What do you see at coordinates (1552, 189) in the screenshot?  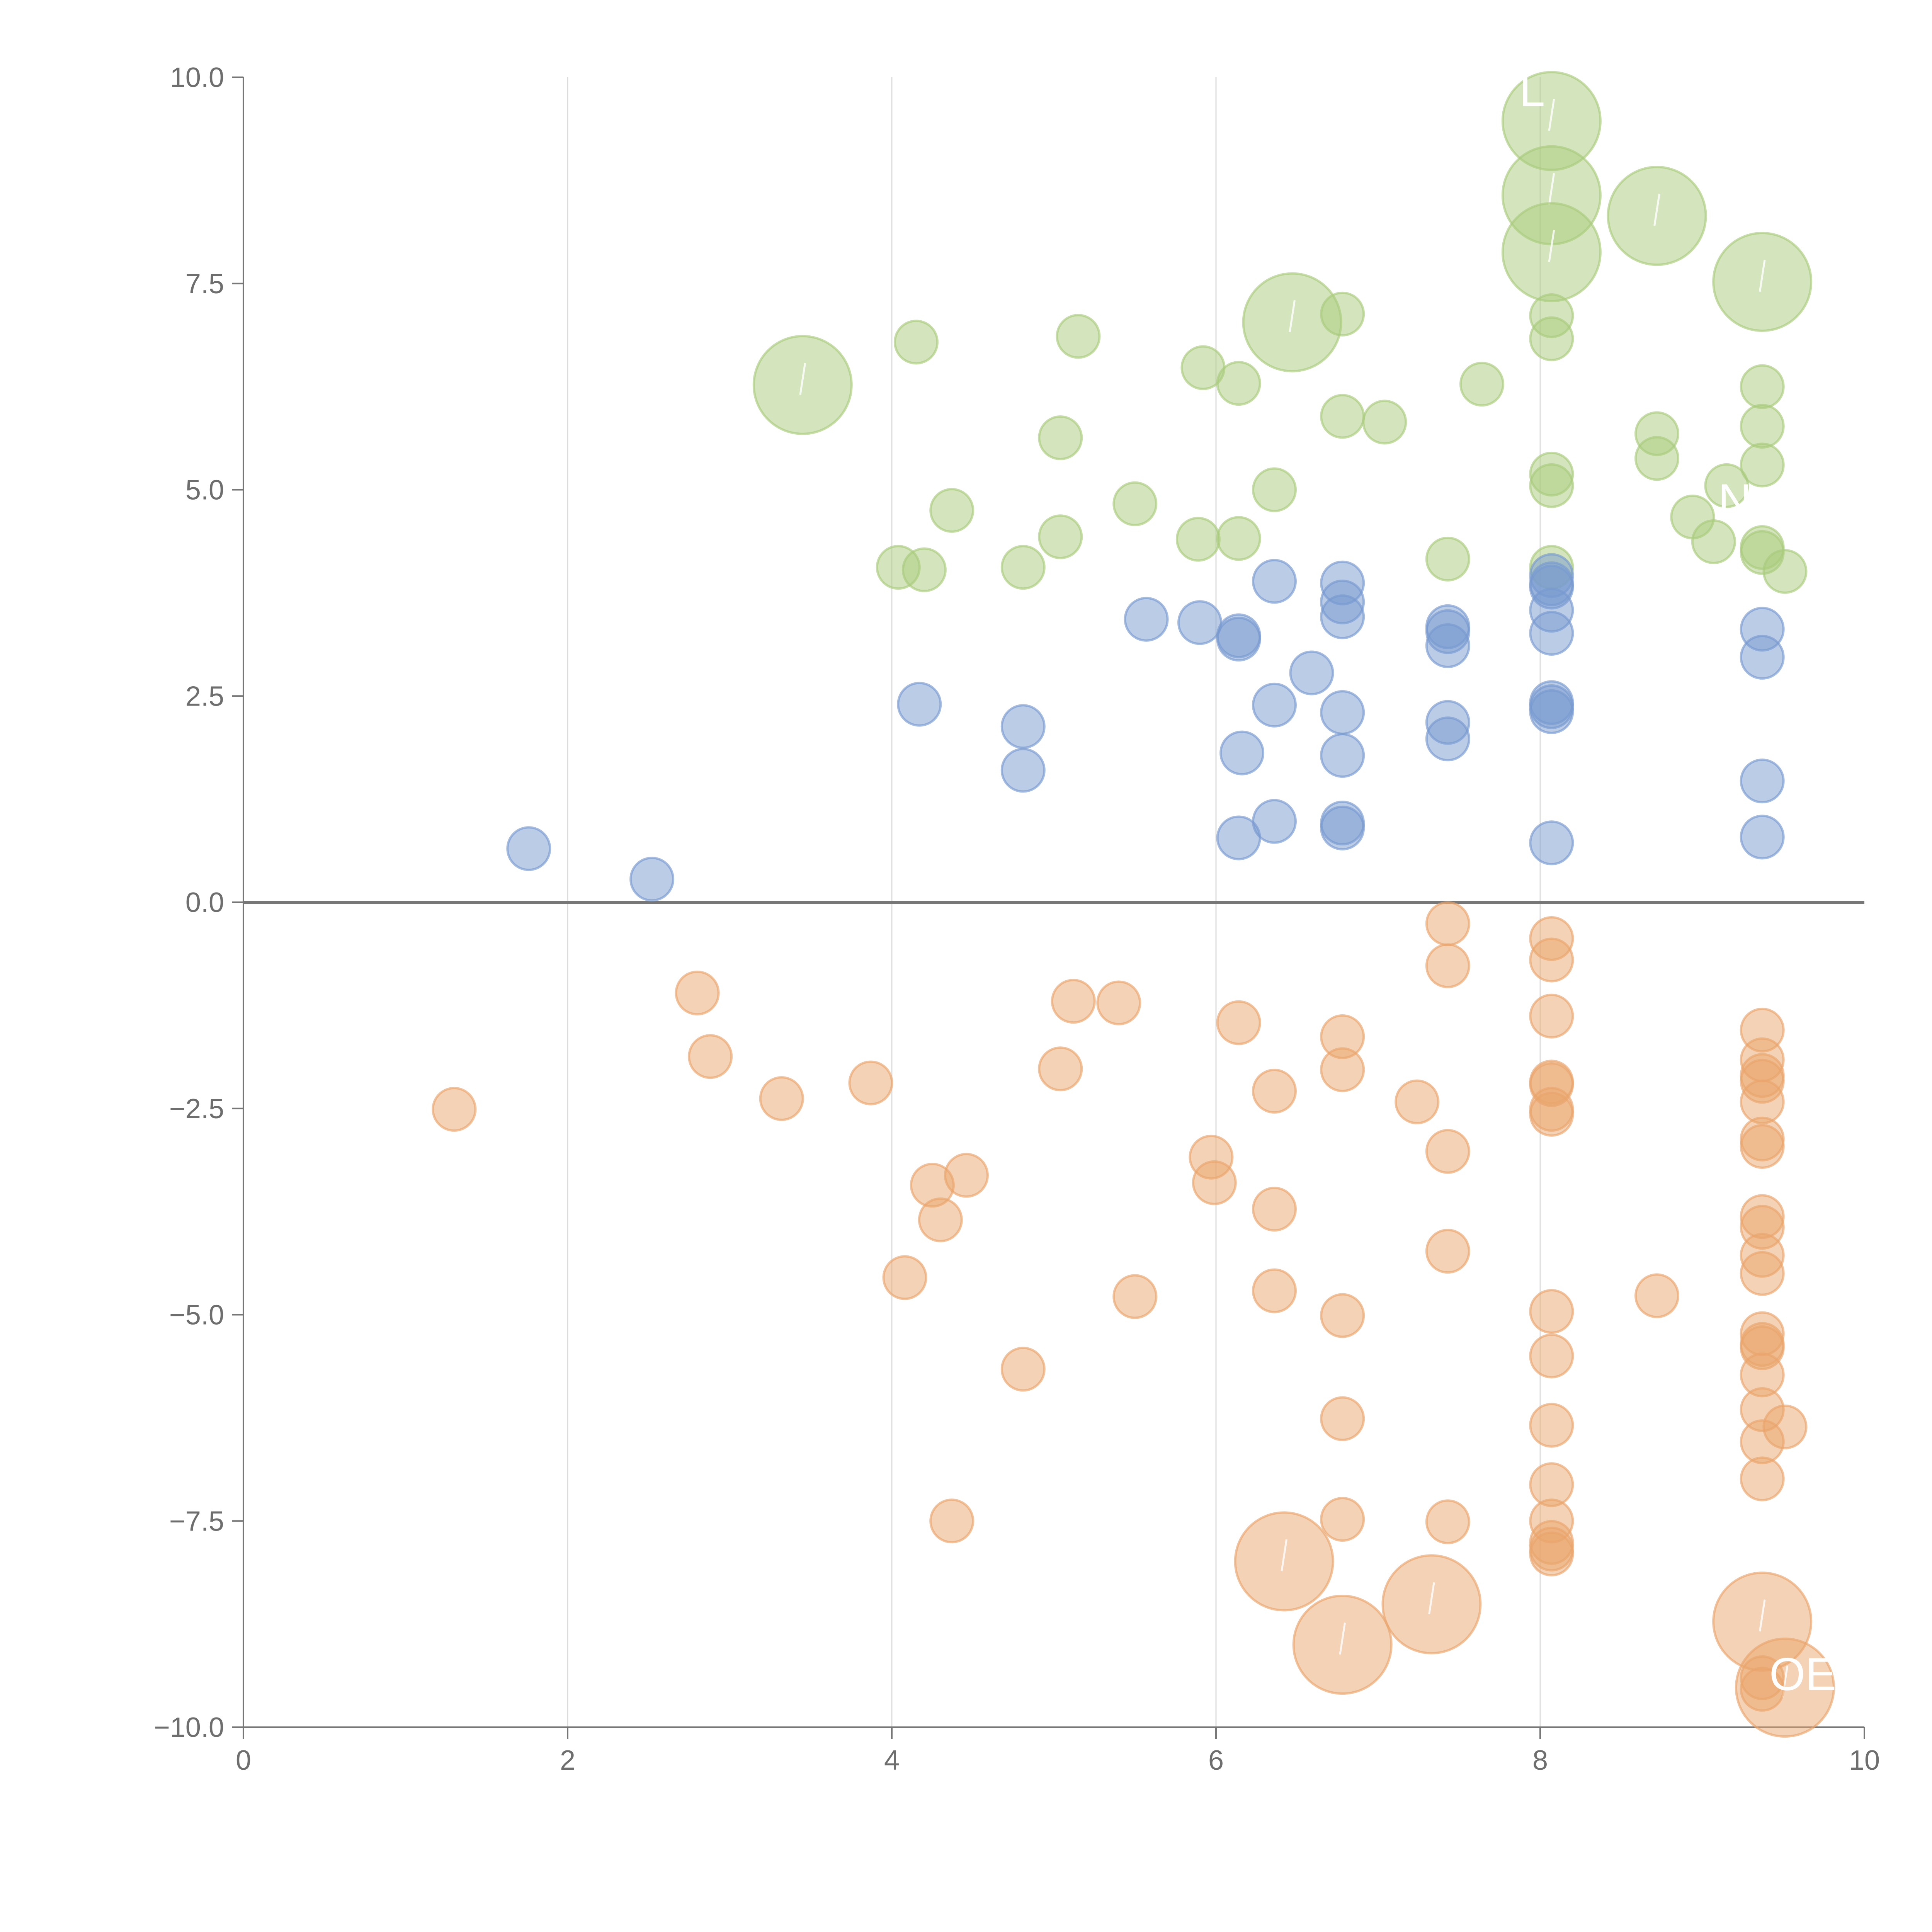 I see `bubble-leader-line` at bounding box center [1552, 189].